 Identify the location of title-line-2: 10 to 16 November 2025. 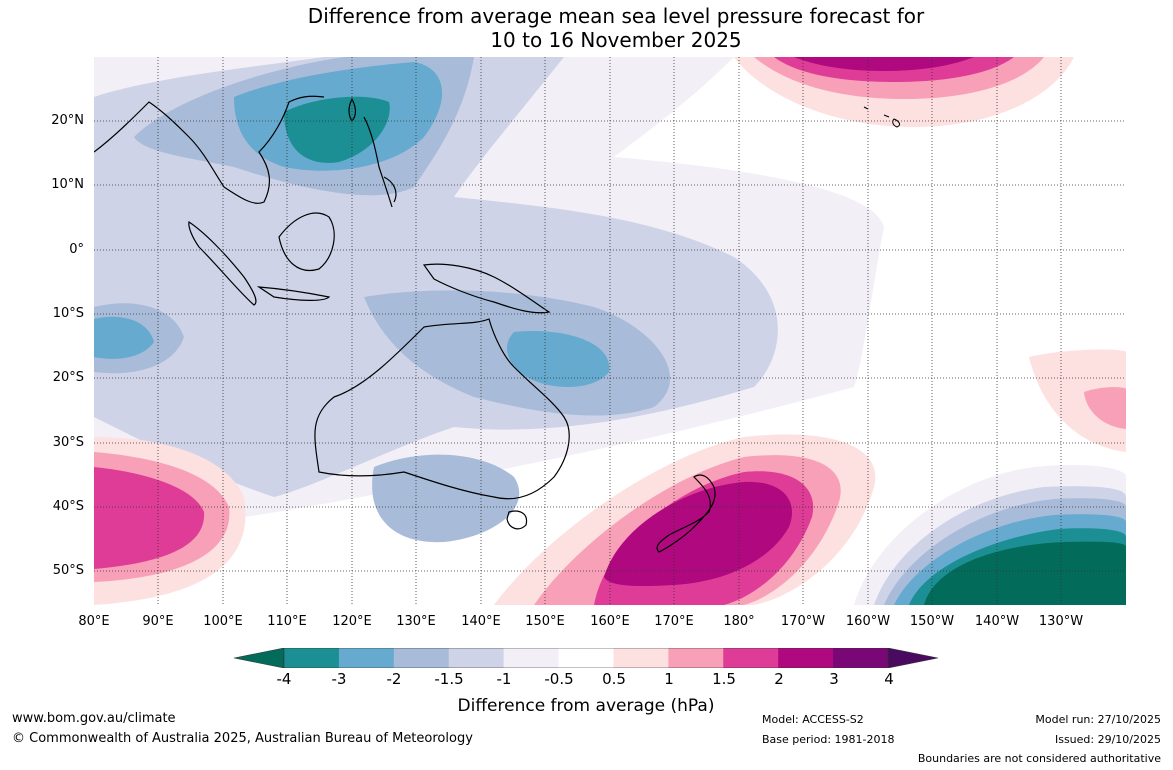
(616, 40).